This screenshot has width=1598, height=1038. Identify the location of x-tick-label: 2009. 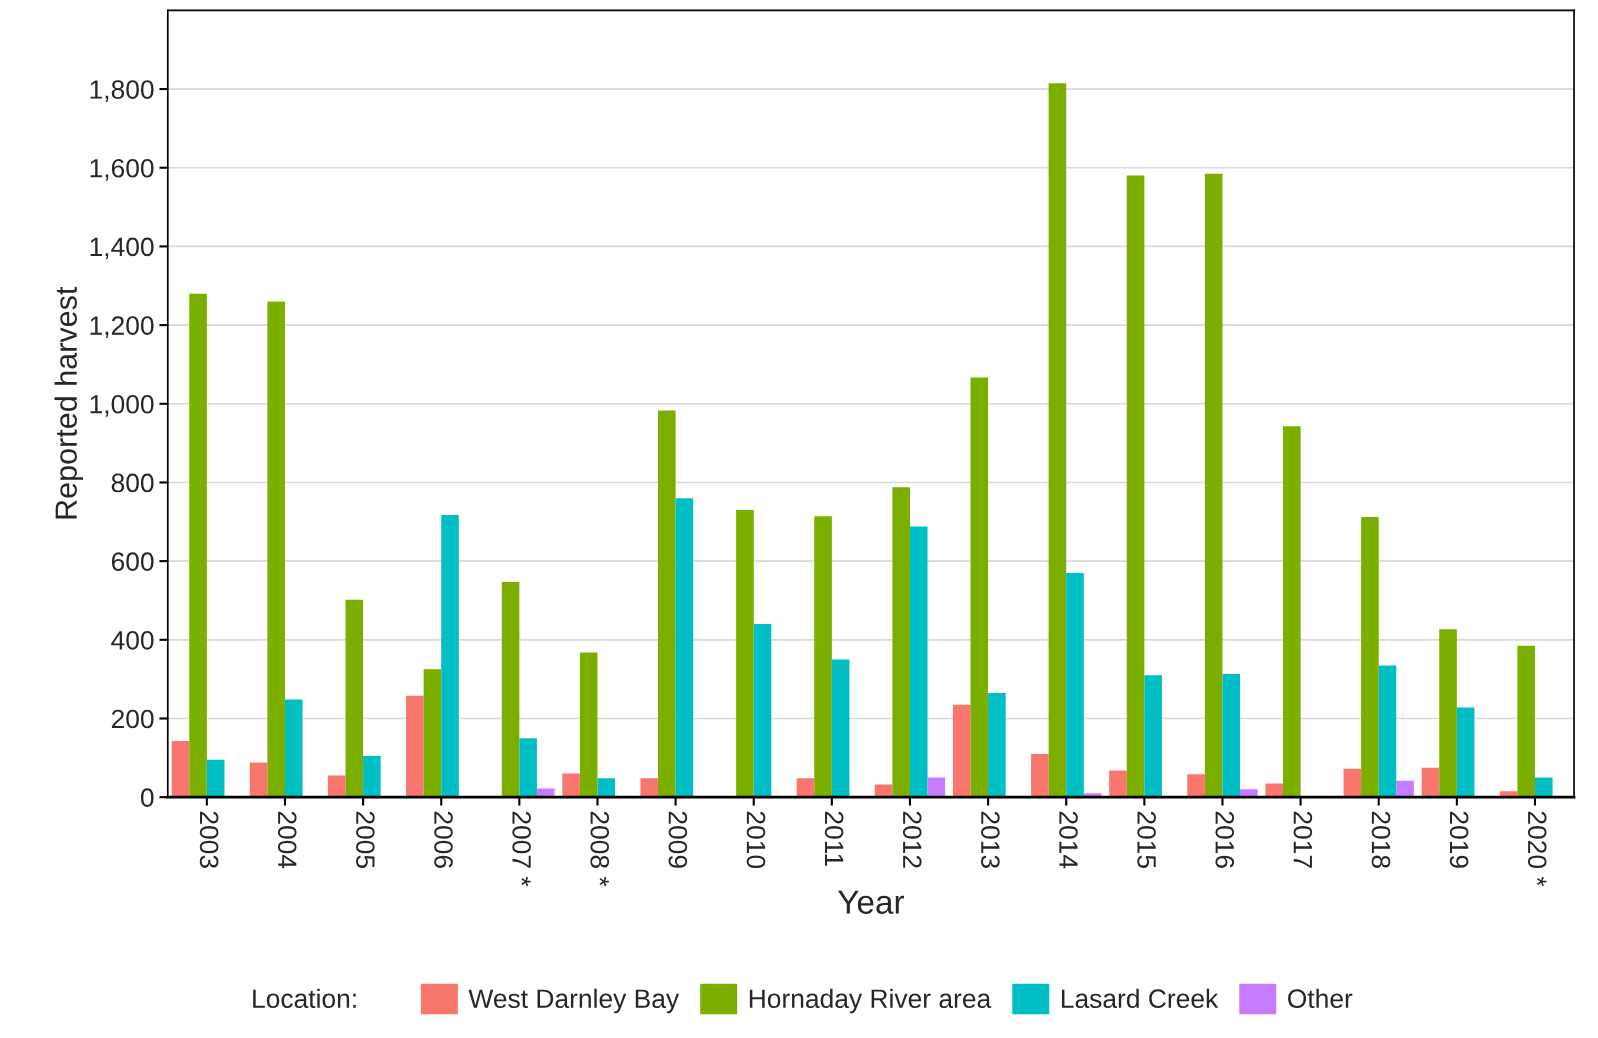
(678, 839).